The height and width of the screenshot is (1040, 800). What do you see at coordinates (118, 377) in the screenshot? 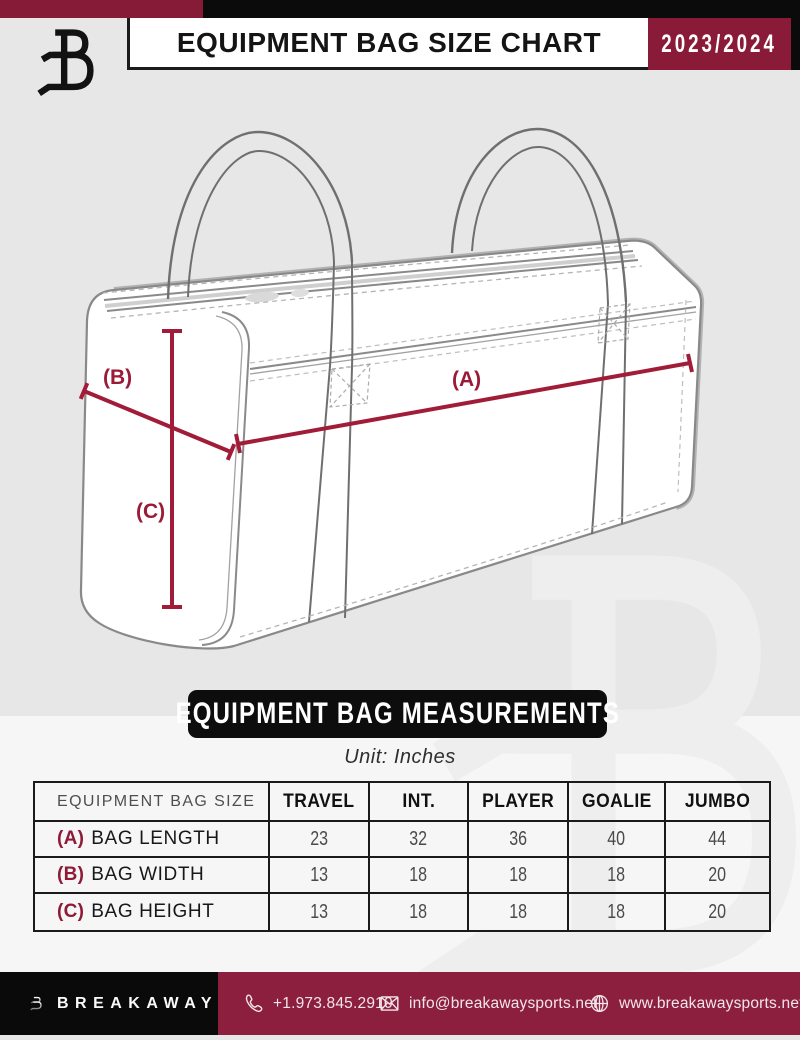
I see `dimension-label-b: (B)` at bounding box center [118, 377].